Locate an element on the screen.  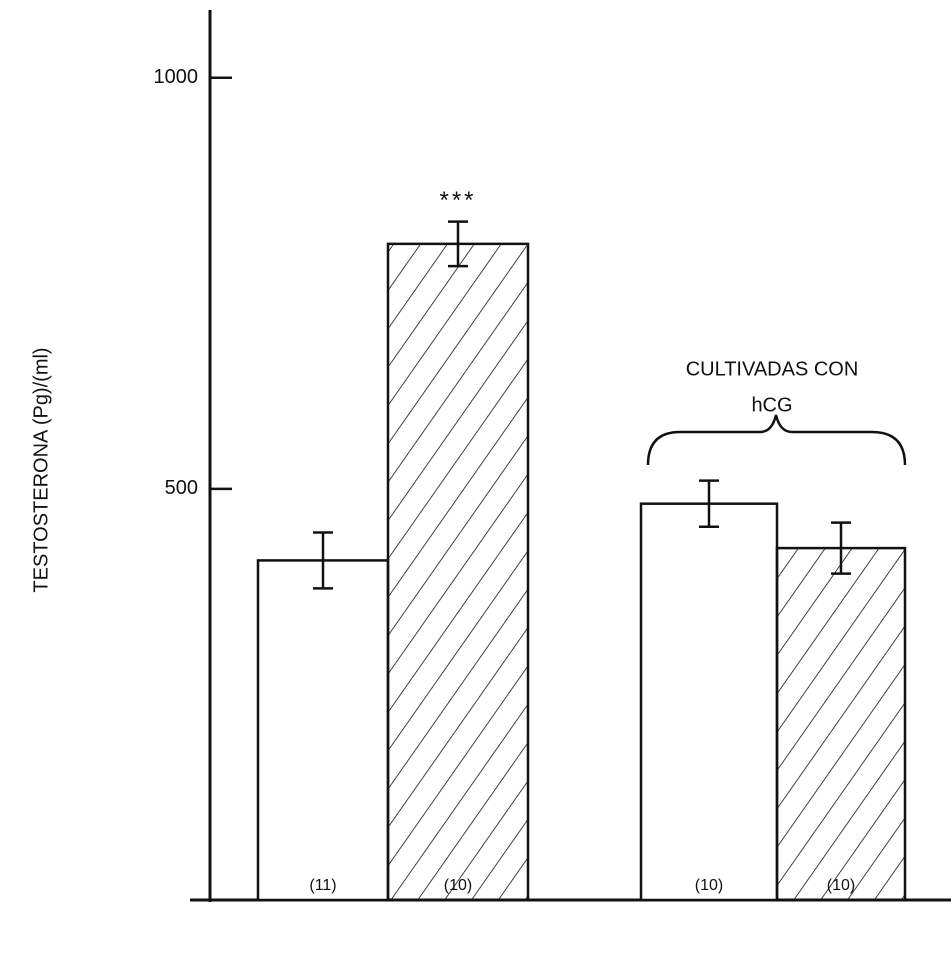
group-bracket is located at coordinates (776, 440).